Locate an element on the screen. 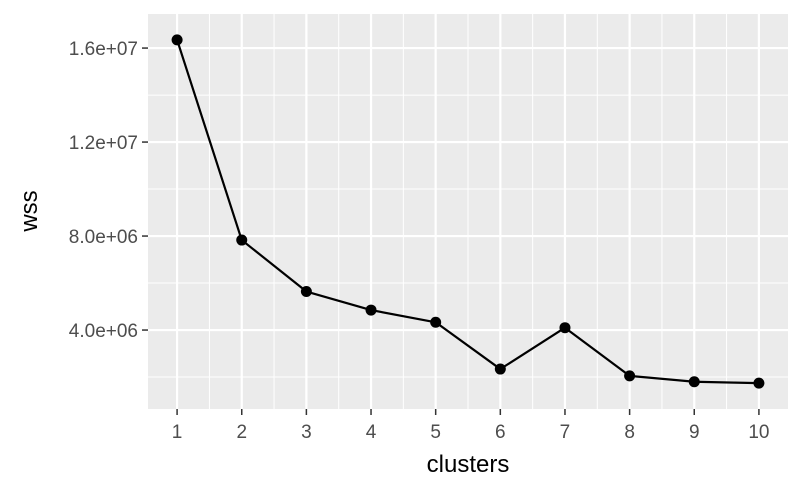 This screenshot has width=800, height=494. x-tick-label: 4 is located at coordinates (371, 432).